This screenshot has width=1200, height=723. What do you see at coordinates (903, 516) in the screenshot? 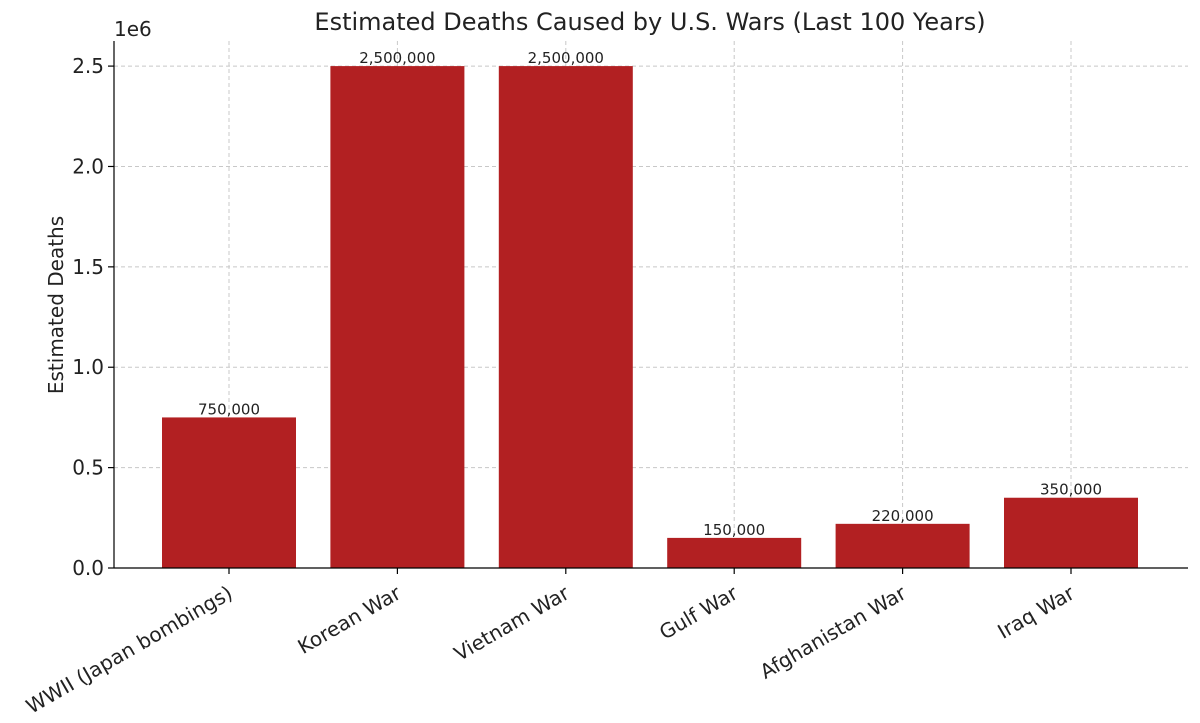
I see `bar-value-label: 220,000` at bounding box center [903, 516].